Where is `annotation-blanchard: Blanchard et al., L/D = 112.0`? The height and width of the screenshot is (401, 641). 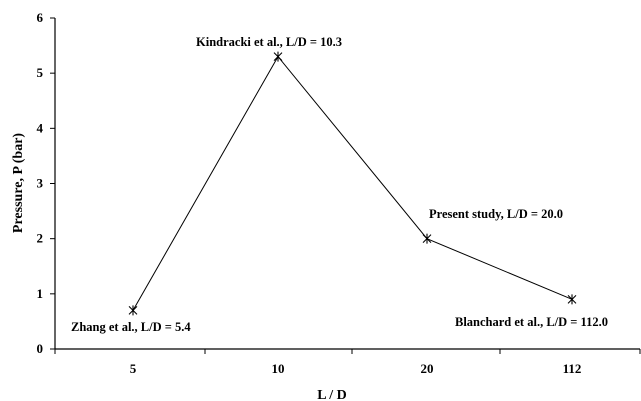
annotation-blanchard: Blanchard et al., L/D = 112.0 is located at coordinates (531, 322).